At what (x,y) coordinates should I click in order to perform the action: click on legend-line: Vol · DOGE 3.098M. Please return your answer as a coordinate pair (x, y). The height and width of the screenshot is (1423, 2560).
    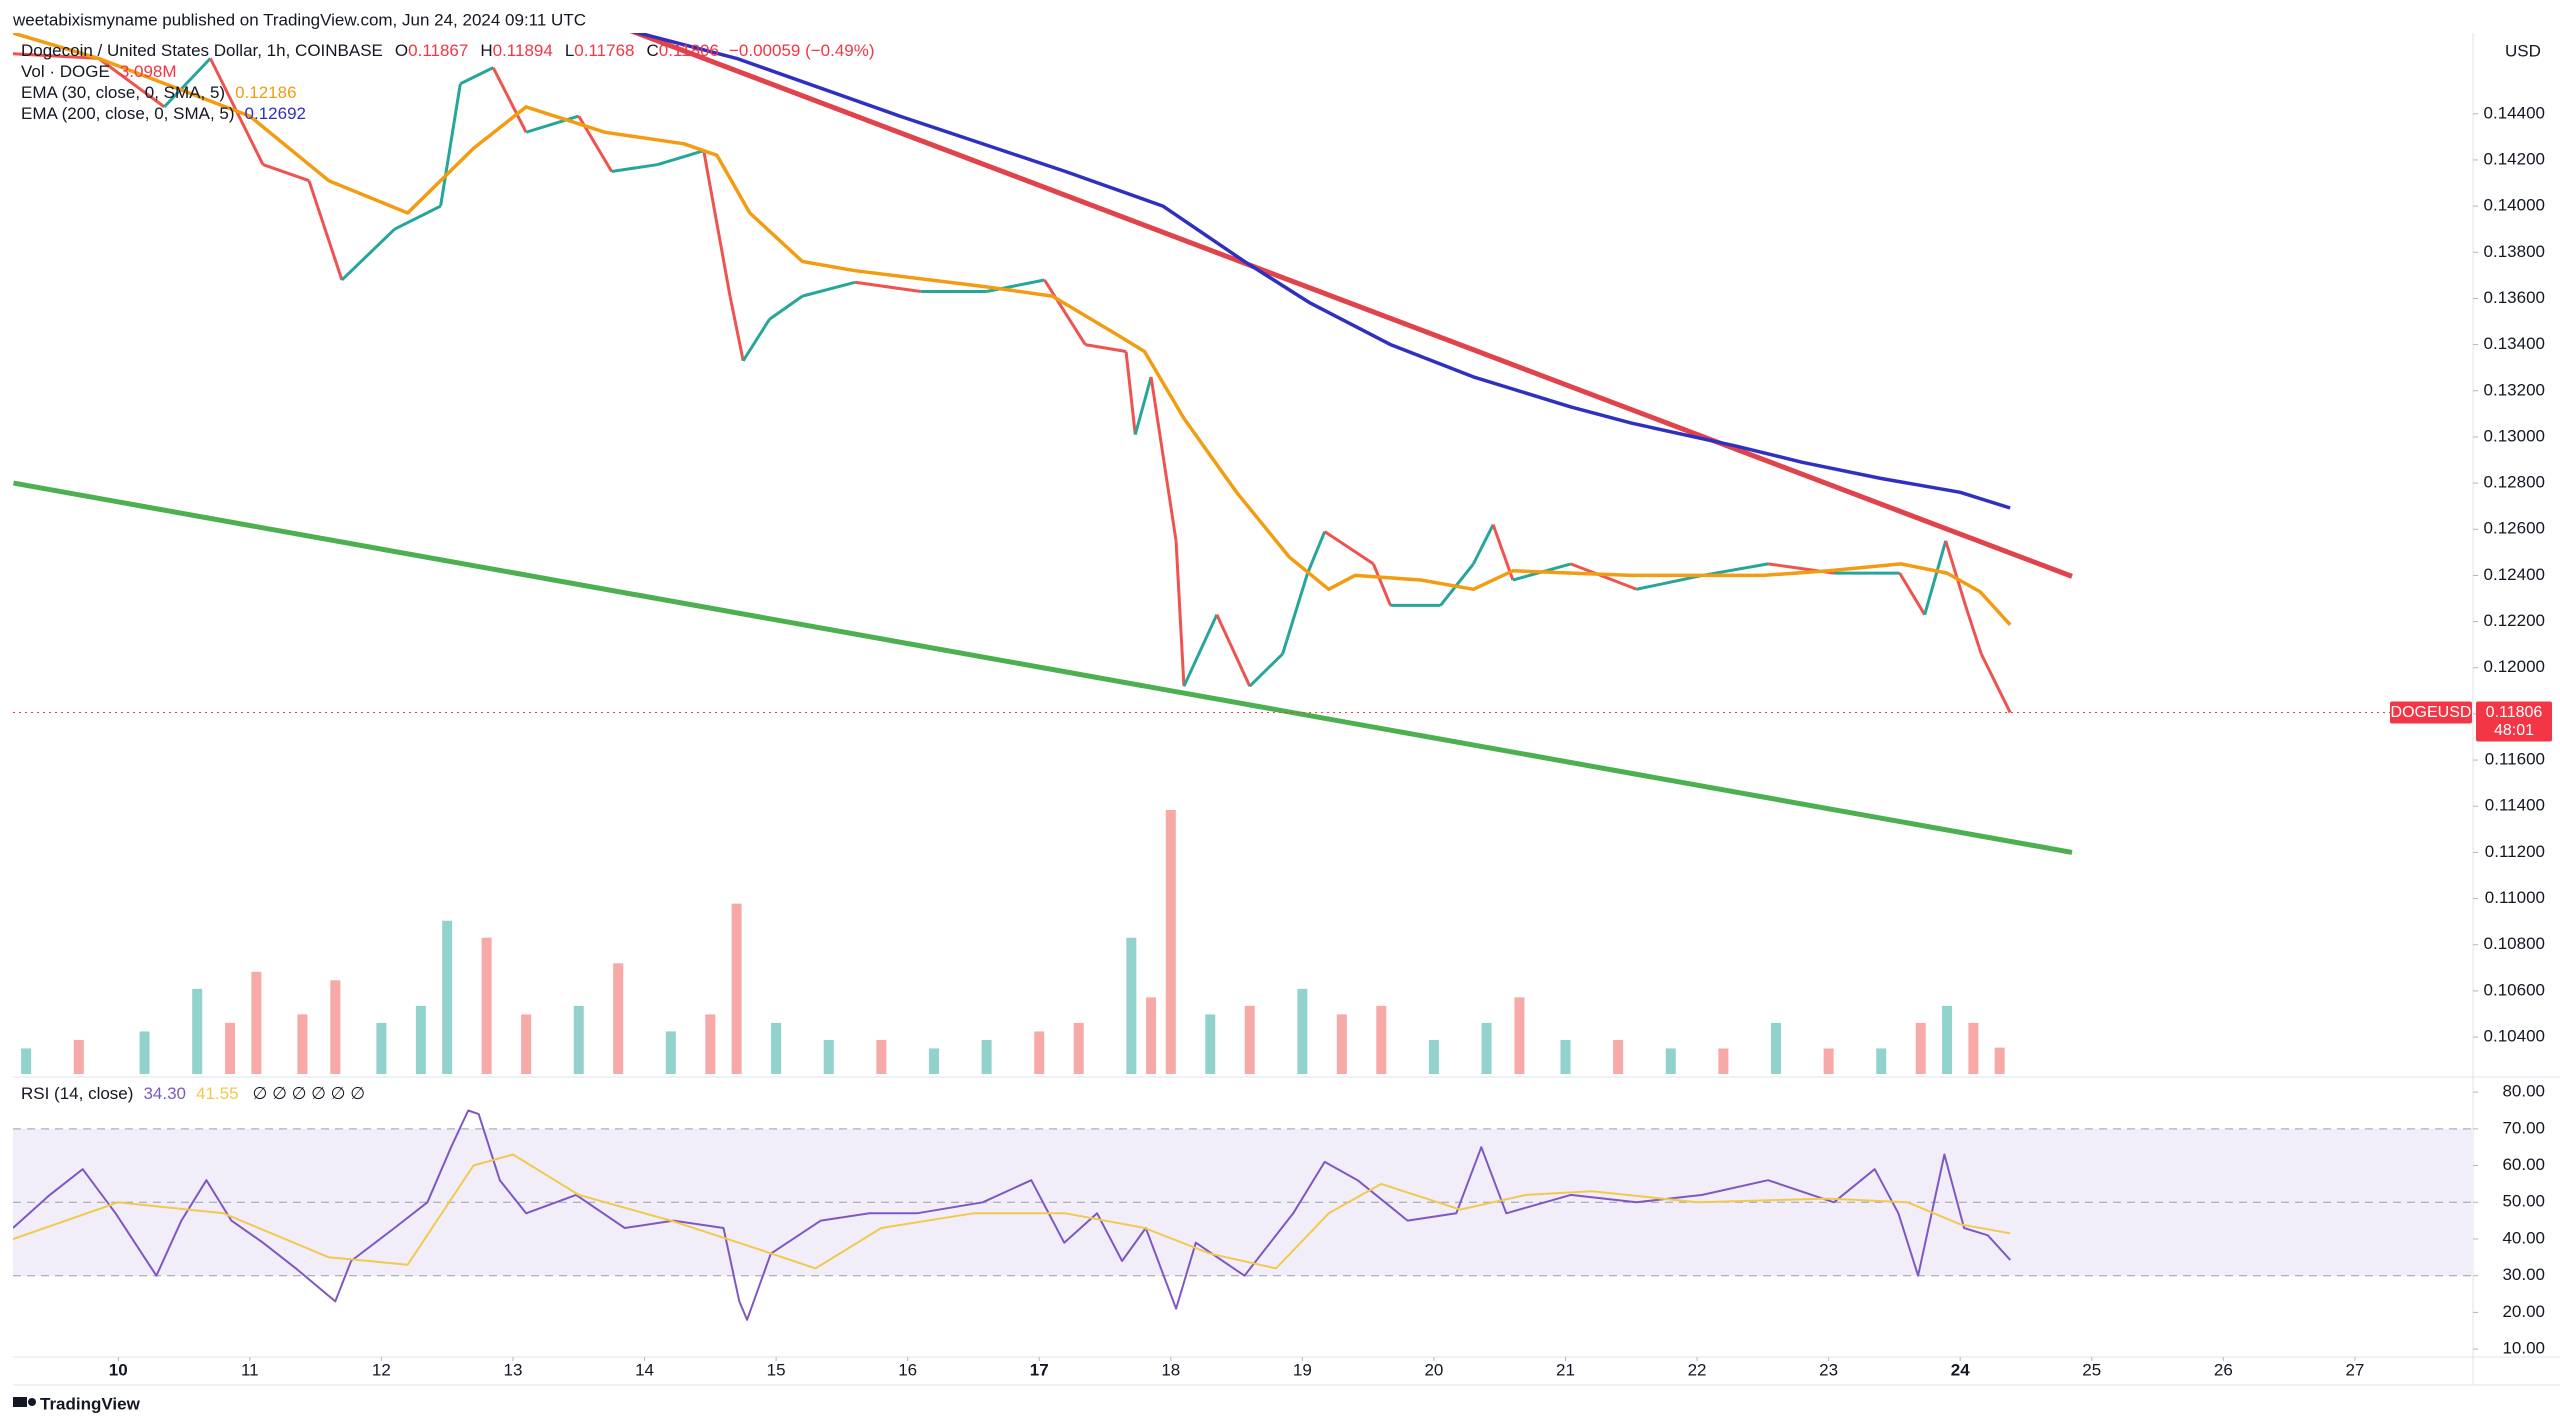
    Looking at the image, I should click on (99, 71).